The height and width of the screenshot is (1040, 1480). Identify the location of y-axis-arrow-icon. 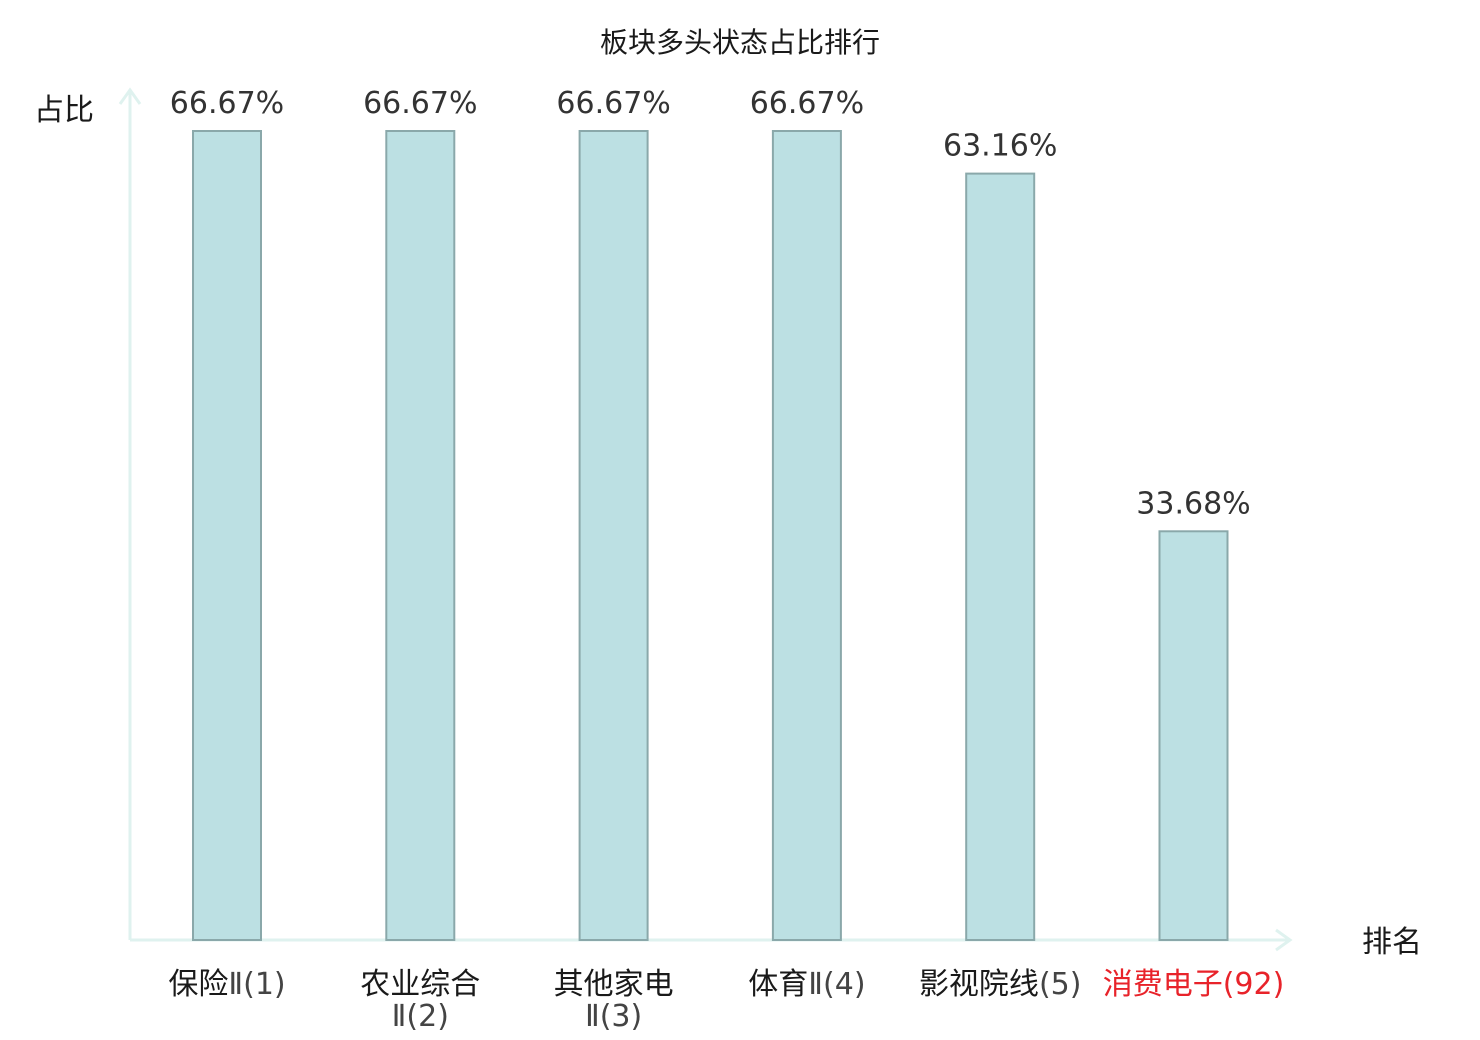
(130, 96).